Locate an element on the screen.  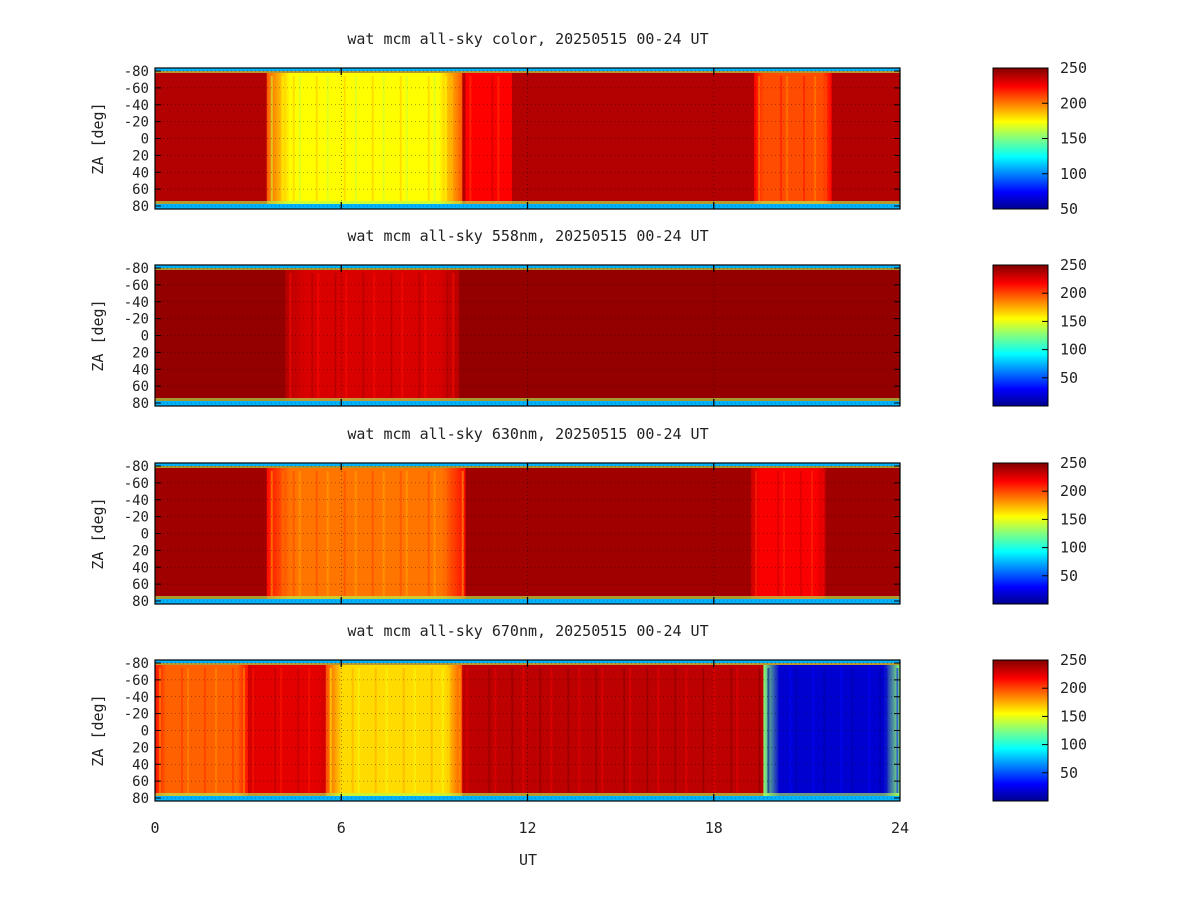
x-tick-label: 18 is located at coordinates (714, 828).